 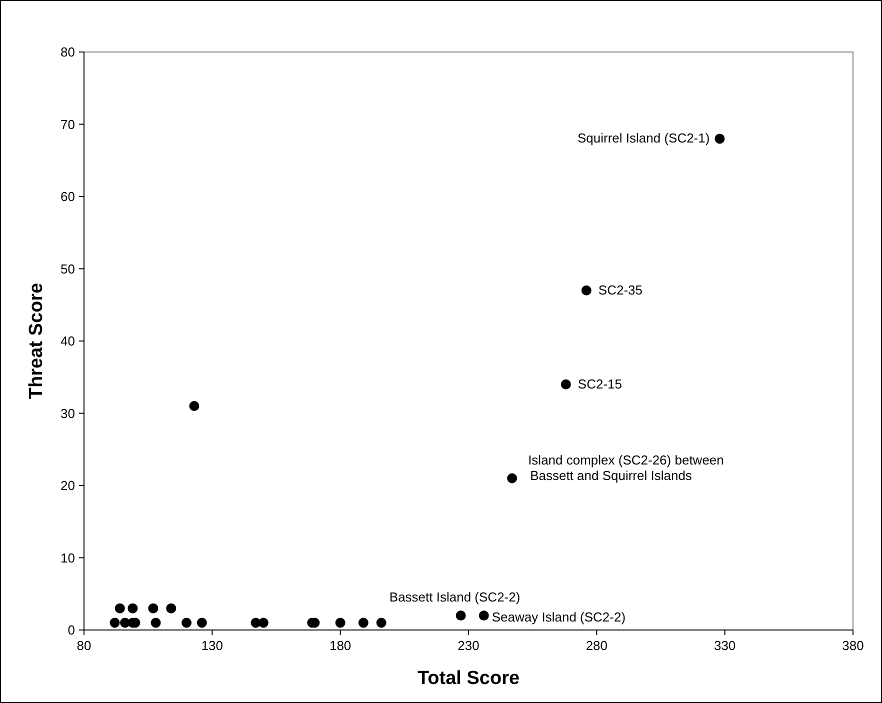 I want to click on y-tick-label: 0, so click(x=71, y=630).